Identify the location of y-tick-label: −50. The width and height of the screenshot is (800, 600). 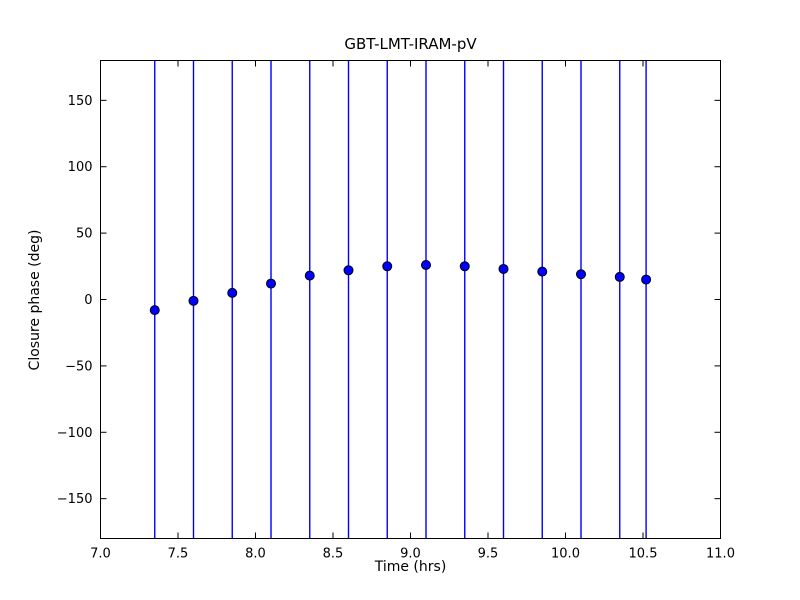
(78, 366).